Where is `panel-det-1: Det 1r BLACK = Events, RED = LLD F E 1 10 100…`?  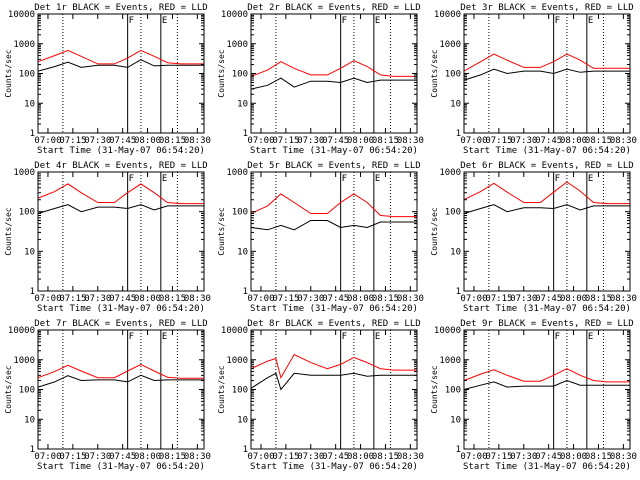
panel-det-1: Det 1r BLACK = Events, RED = LLD F E 1 10 100… is located at coordinates (107, 79).